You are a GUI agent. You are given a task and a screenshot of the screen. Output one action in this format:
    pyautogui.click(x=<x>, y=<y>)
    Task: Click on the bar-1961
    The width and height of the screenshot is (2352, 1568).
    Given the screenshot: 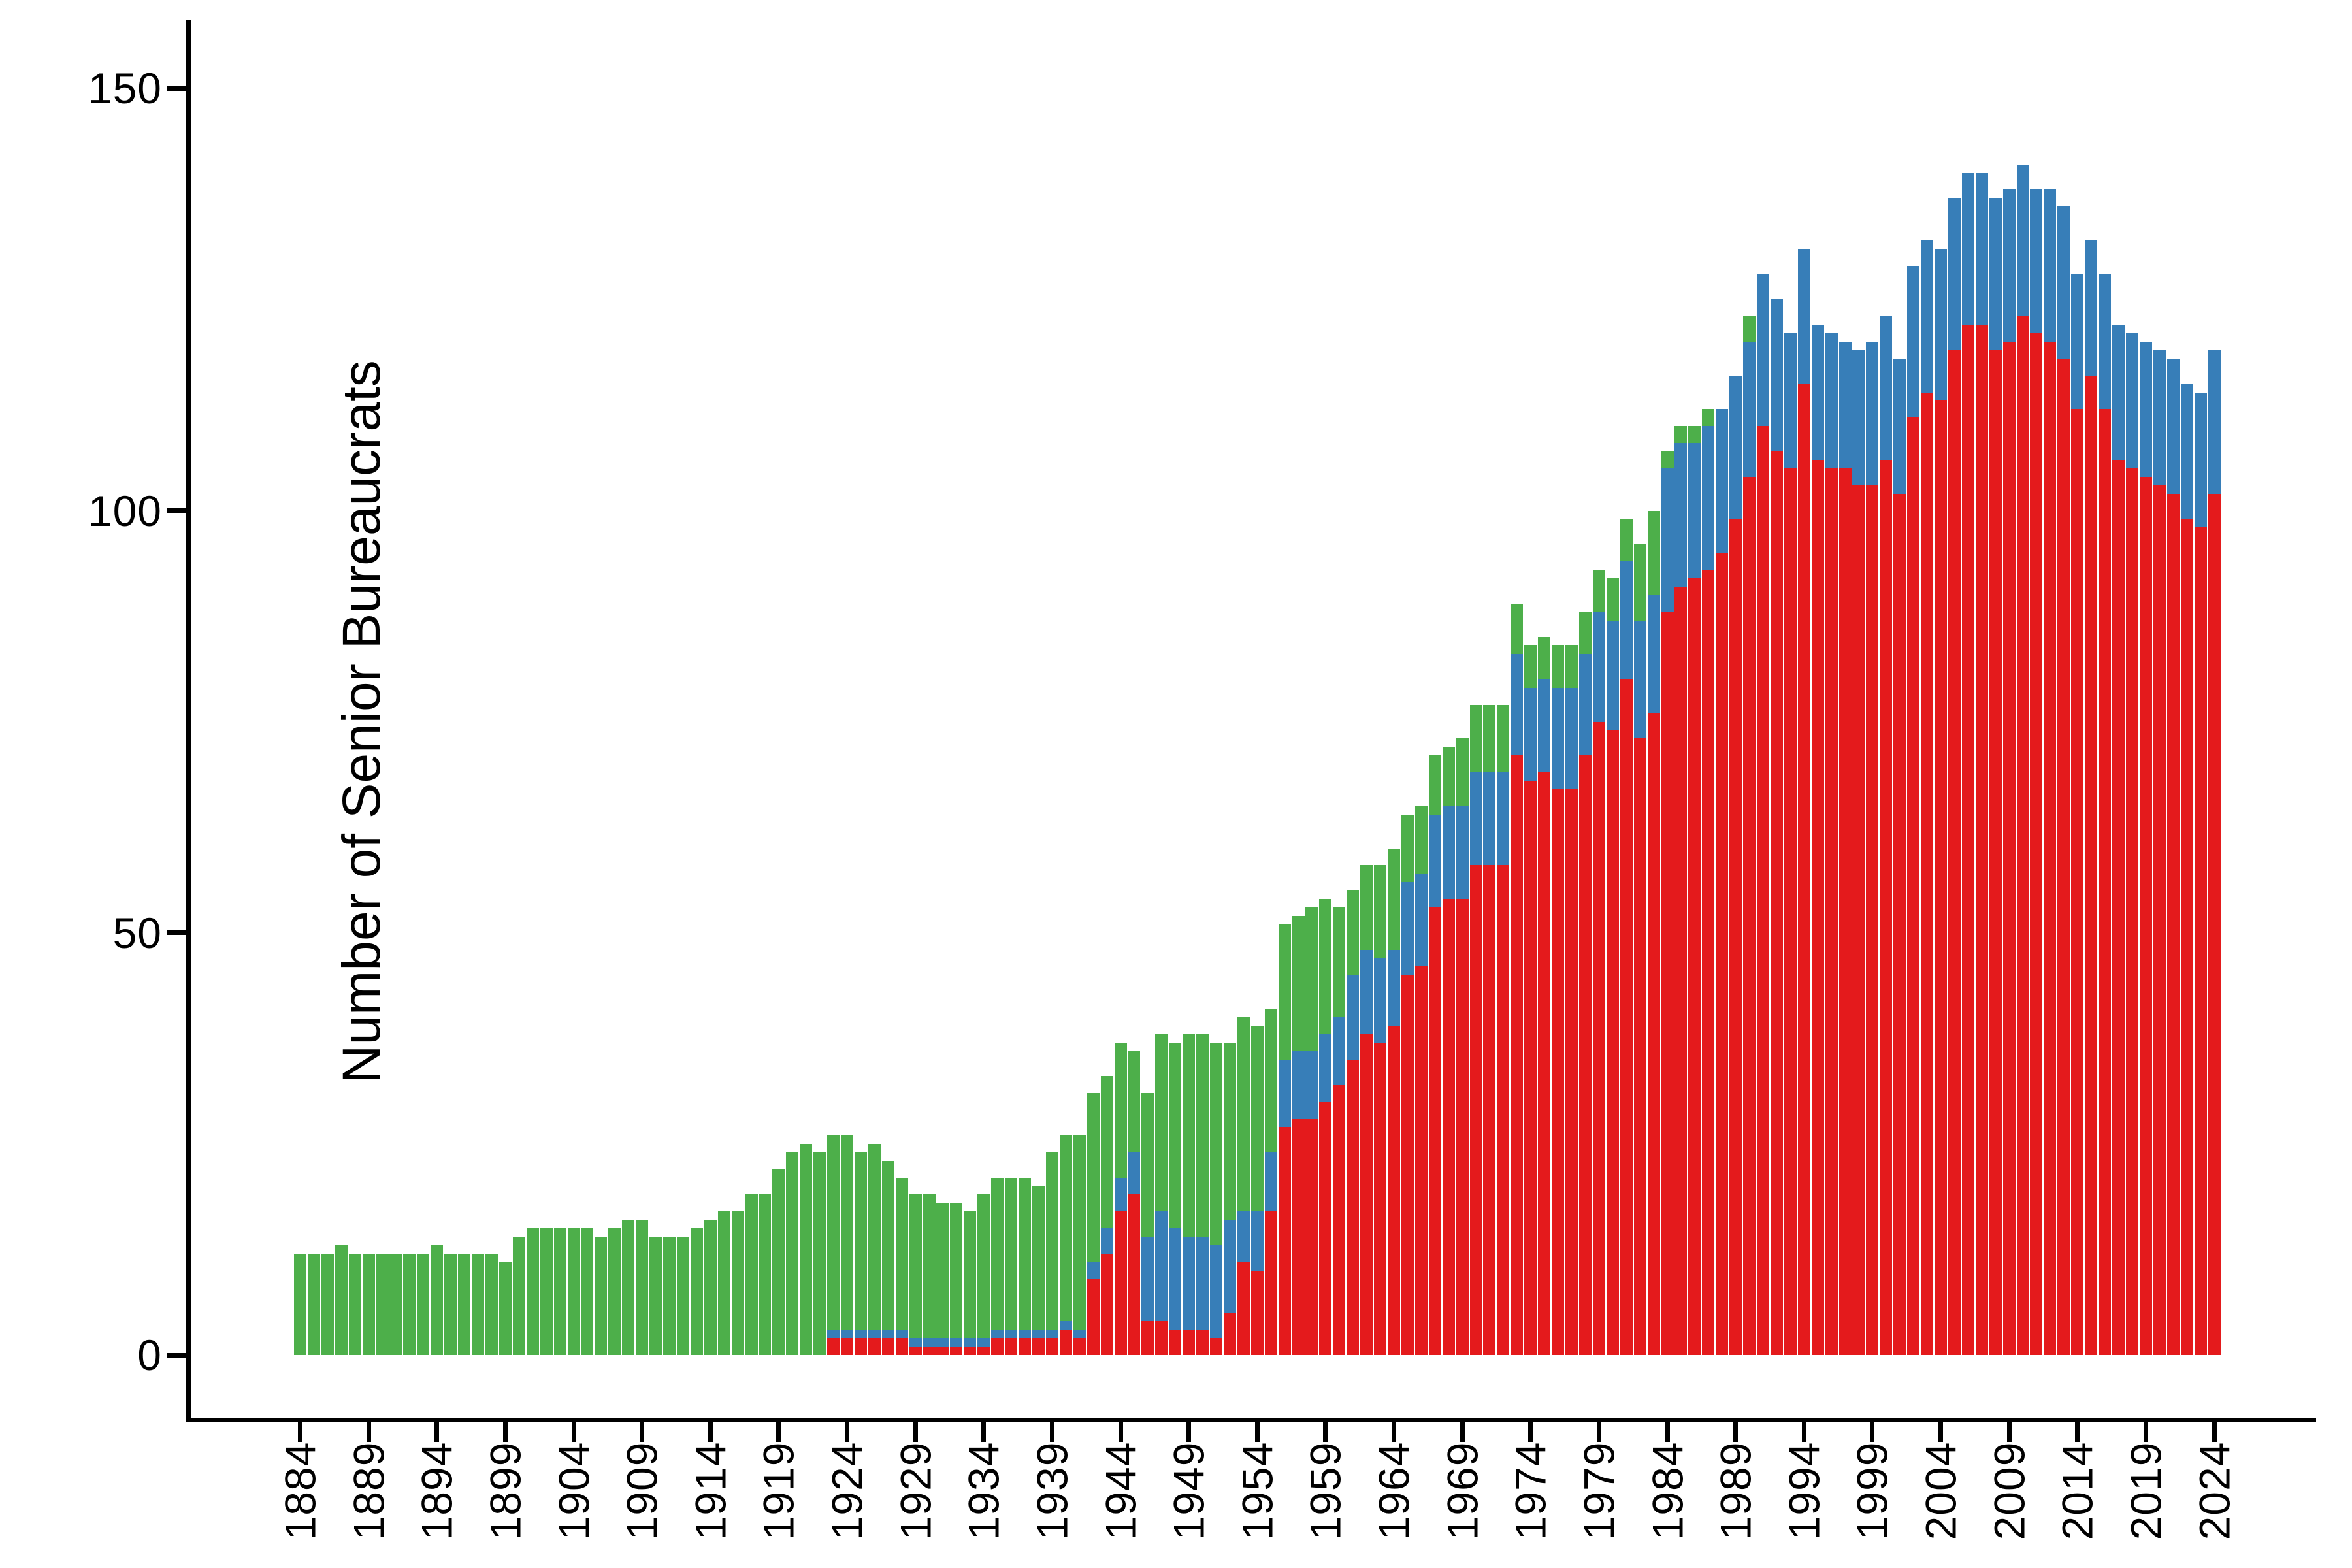 What is the action you would take?
    pyautogui.click(x=1353, y=1122)
    